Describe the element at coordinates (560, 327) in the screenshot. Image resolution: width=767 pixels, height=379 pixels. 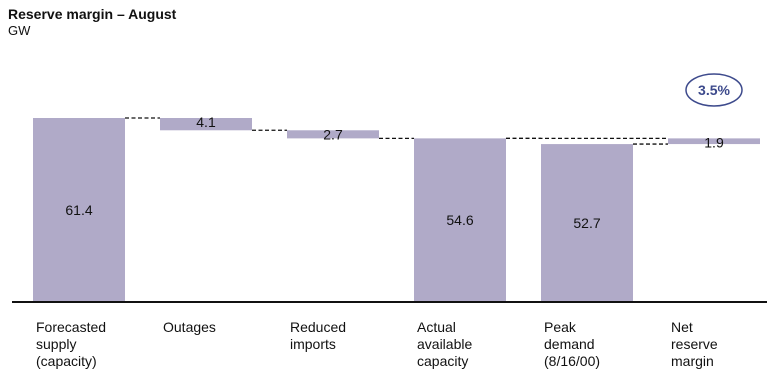
I see `category-label-line: Peak` at that location.